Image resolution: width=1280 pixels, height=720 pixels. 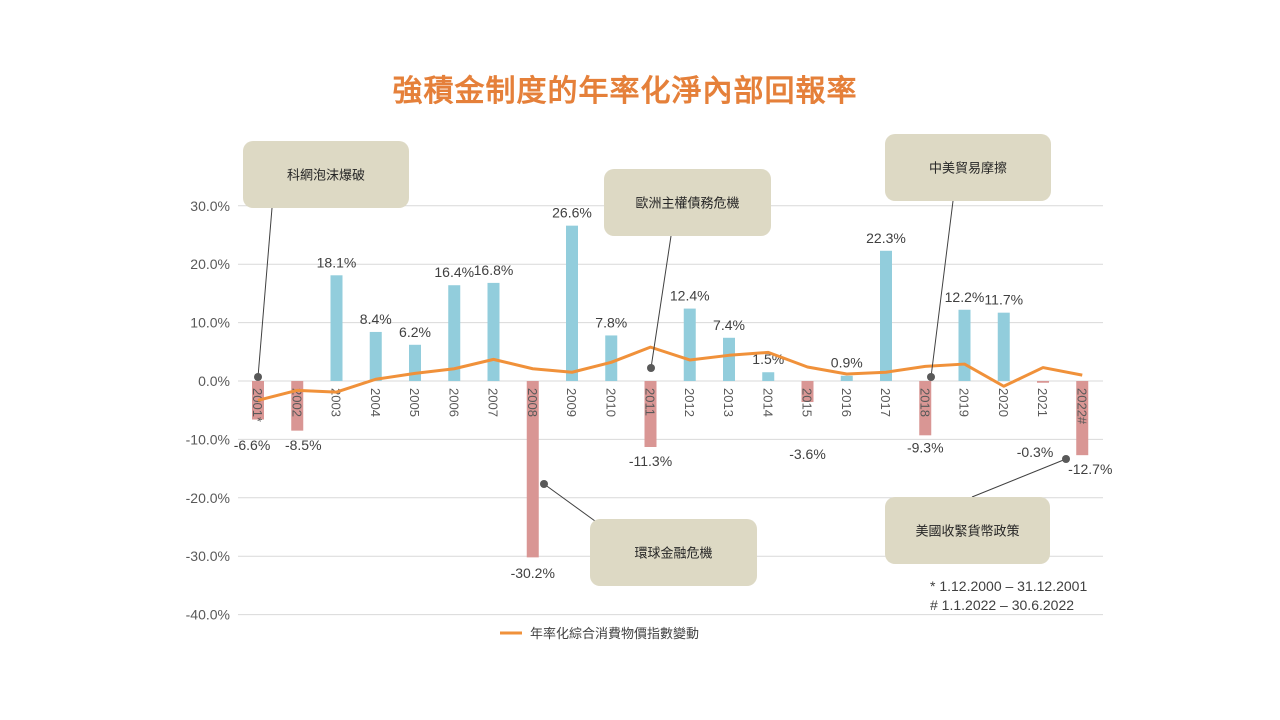 I want to click on bar-2017, so click(x=886, y=315).